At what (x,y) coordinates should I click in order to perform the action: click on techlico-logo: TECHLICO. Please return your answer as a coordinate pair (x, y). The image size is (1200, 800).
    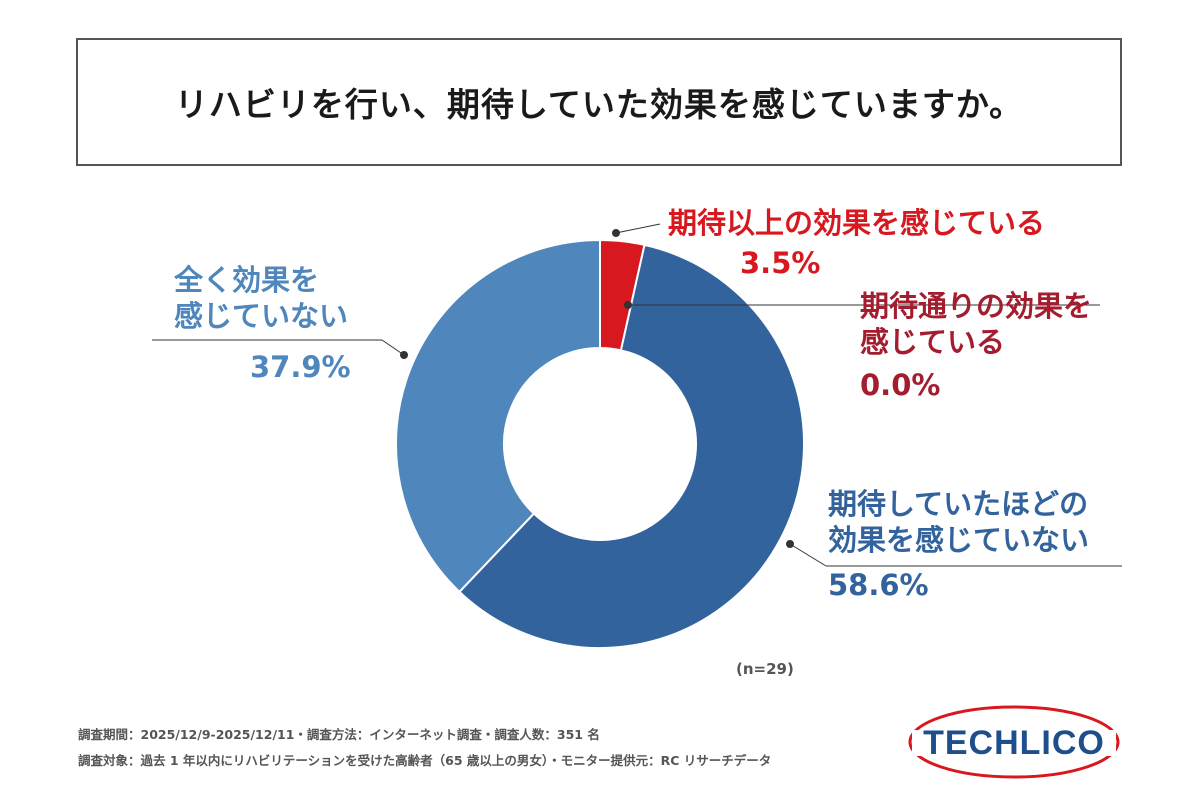
    Looking at the image, I should click on (1014, 742).